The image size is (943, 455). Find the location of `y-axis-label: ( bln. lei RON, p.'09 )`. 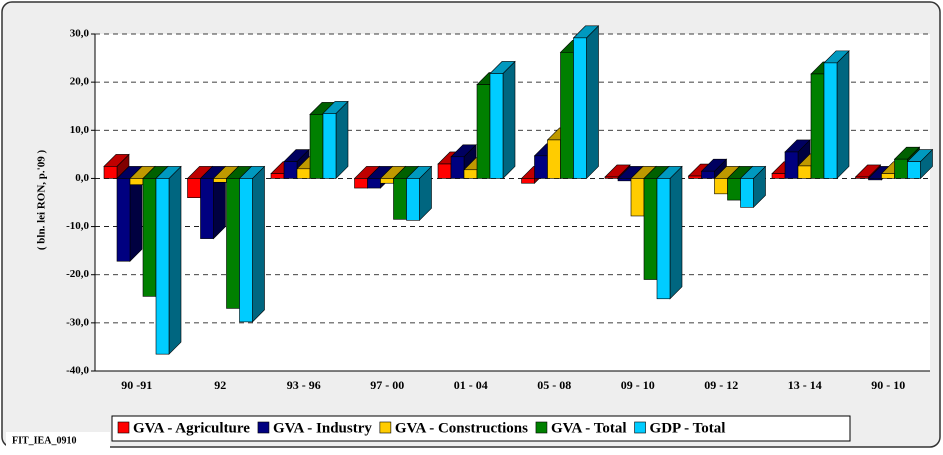

y-axis-label: ( bln. lei RON, p.'09 ) is located at coordinates (42, 200).